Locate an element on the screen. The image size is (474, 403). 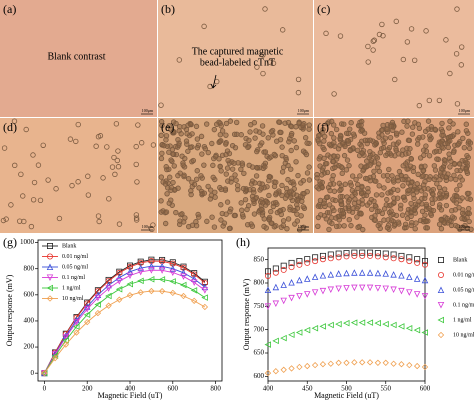
y-axis-title: Output response (mV) is located at coordinates (246, 314).